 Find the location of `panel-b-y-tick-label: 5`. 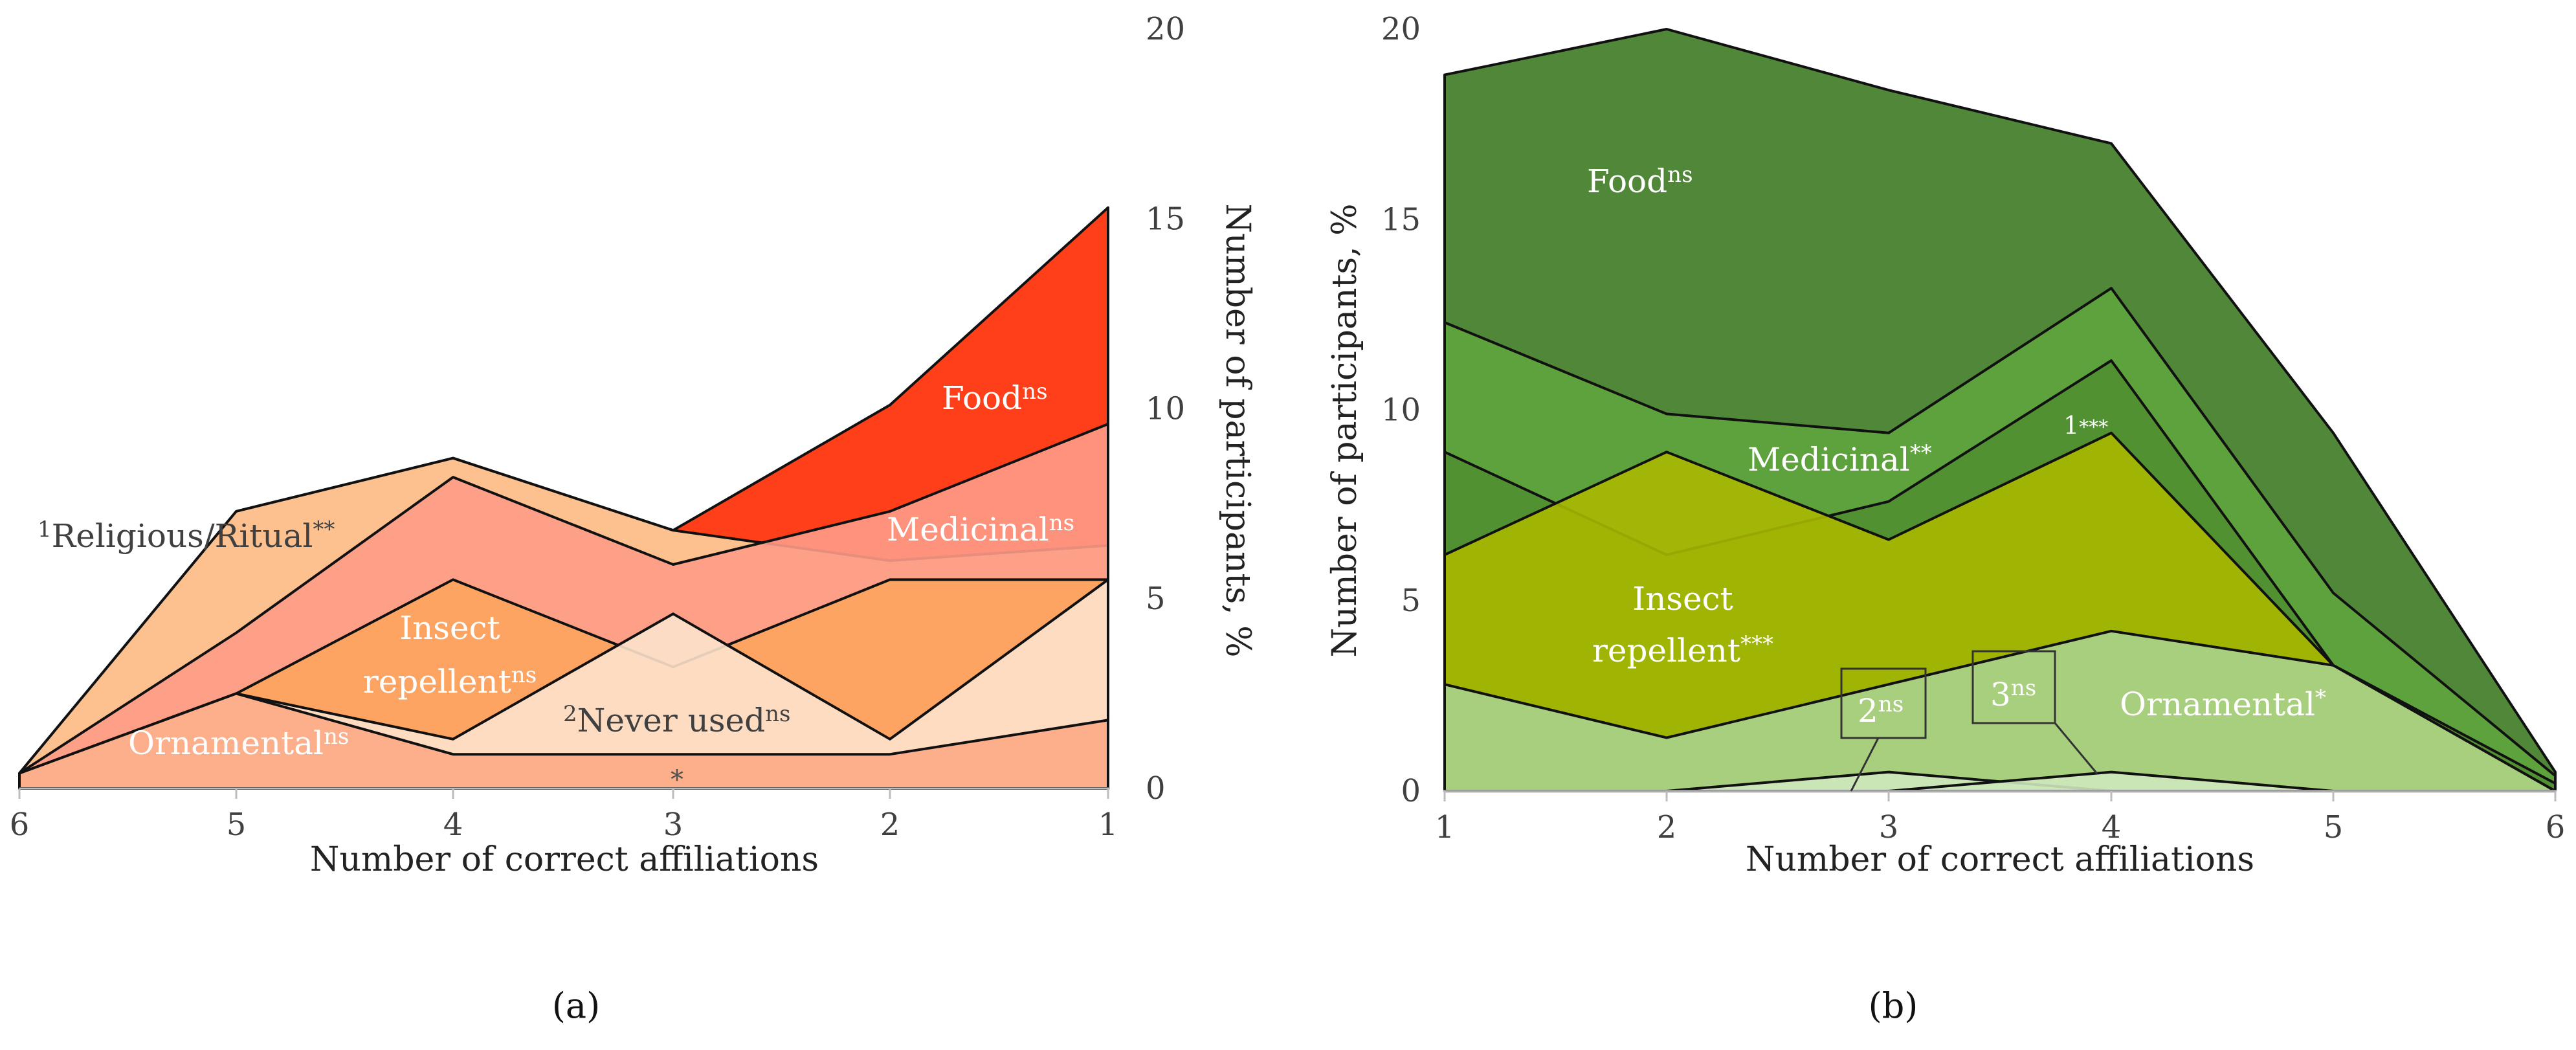

panel-b-y-tick-label: 5 is located at coordinates (1411, 601).